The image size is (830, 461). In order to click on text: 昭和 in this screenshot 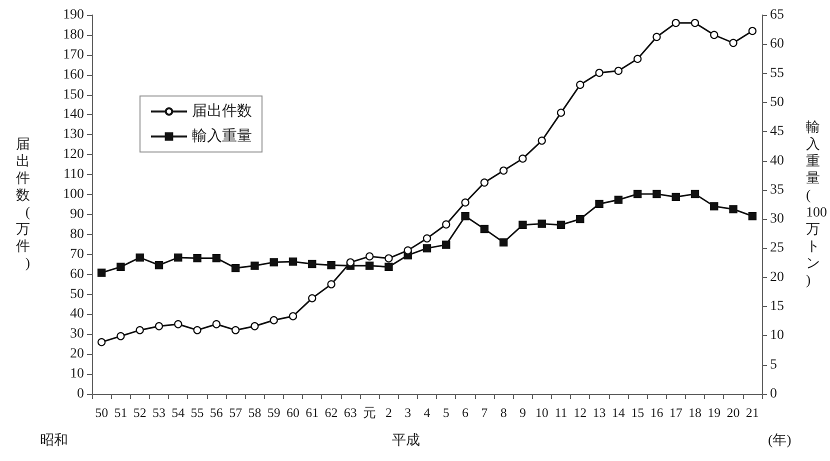, I will do `click(54, 440)`.